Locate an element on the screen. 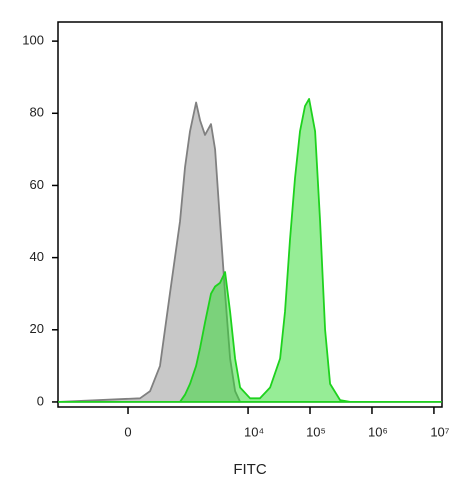  y-tick-label: 60 is located at coordinates (37, 184).